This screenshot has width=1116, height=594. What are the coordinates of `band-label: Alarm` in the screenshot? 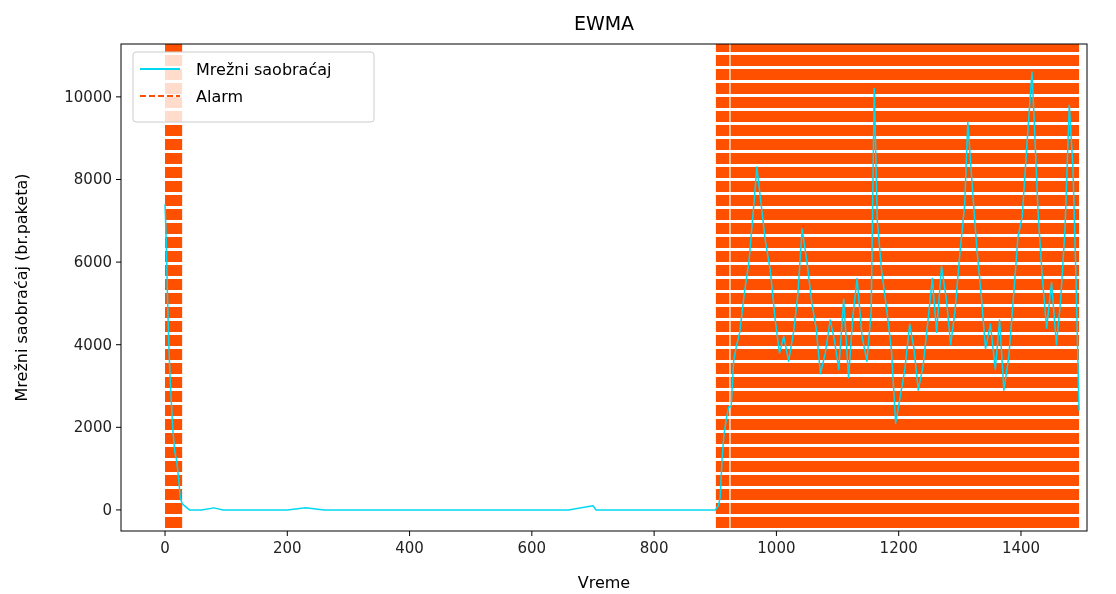 It's located at (220, 96).